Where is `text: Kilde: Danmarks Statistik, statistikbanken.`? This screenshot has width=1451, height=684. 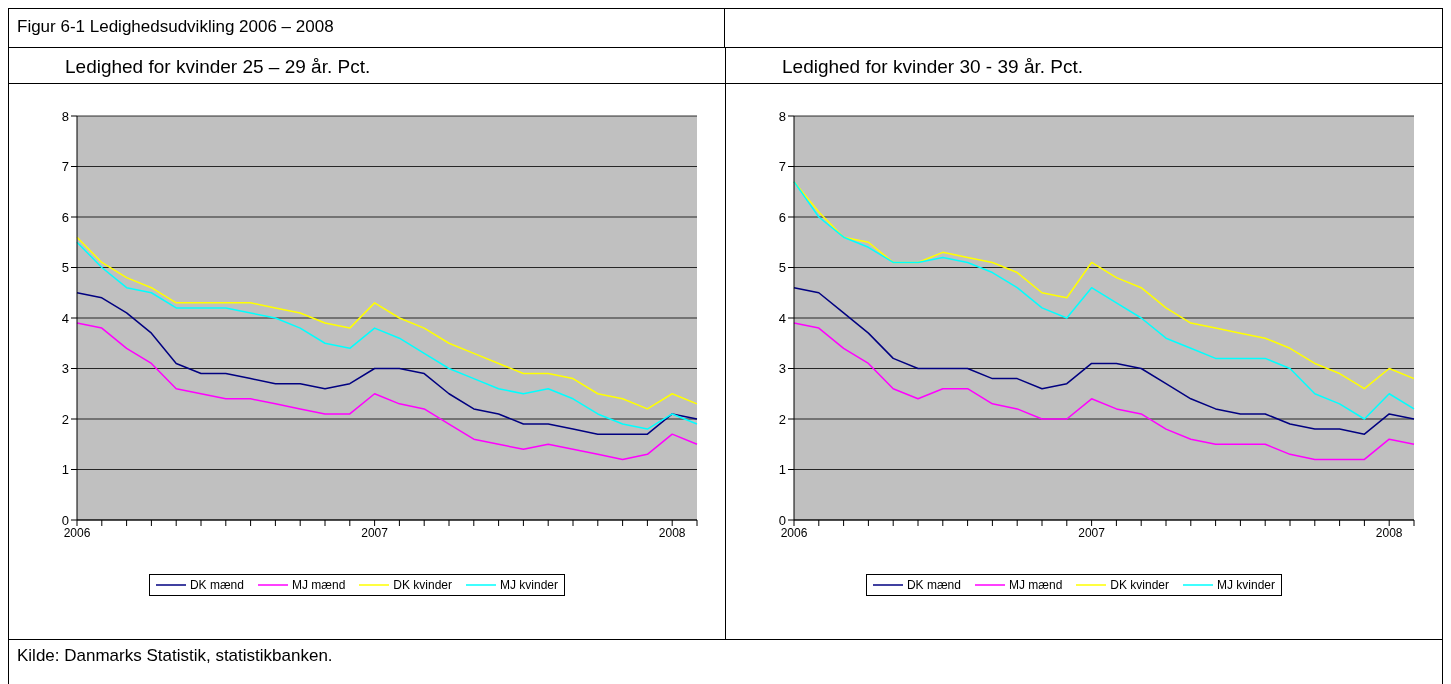
text: Kilde: Danmarks Statistik, statistikbanken. is located at coordinates (175, 656).